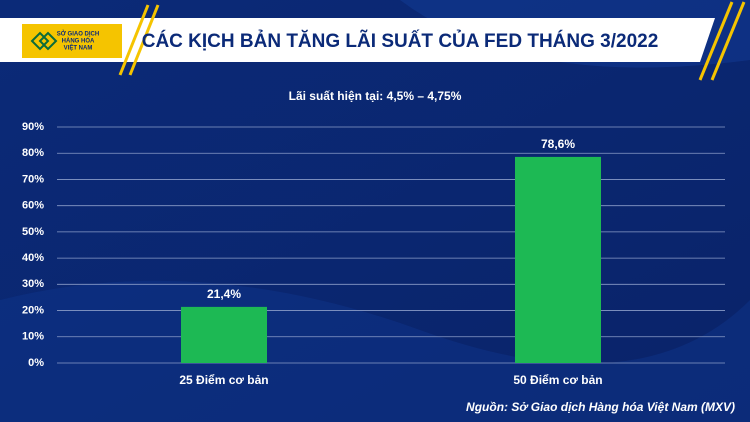 This screenshot has width=750, height=422. I want to click on y-tick-label: 50%, so click(33, 232).